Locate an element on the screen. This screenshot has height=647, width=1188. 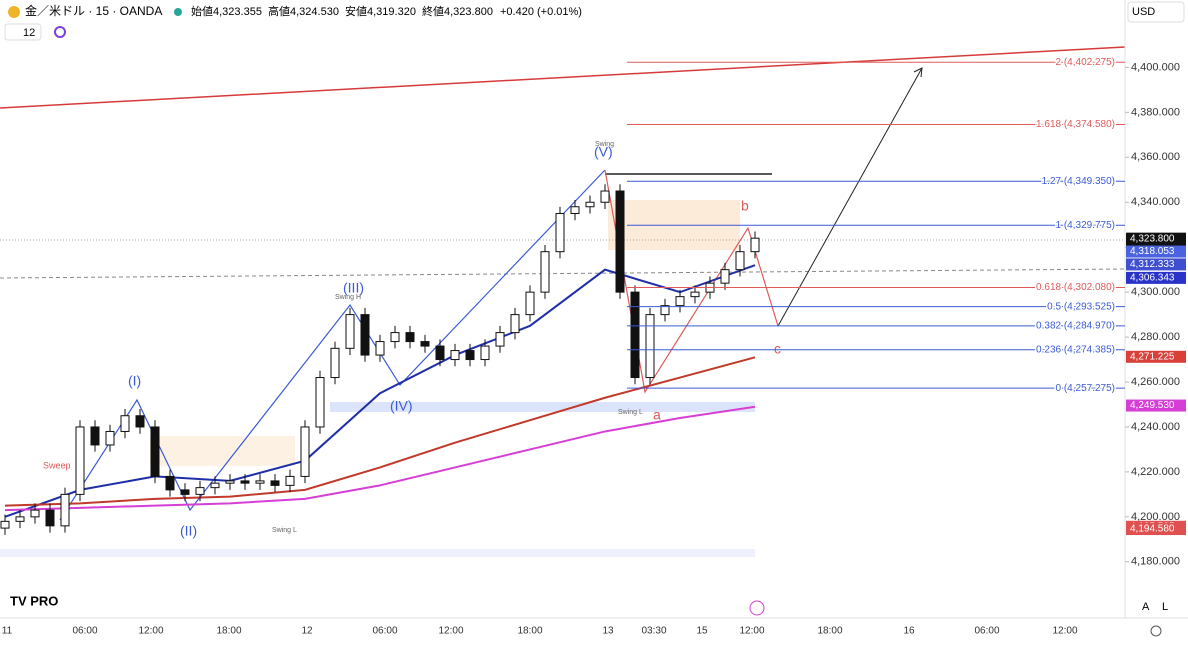
value: 4,323.355 is located at coordinates (237, 12).